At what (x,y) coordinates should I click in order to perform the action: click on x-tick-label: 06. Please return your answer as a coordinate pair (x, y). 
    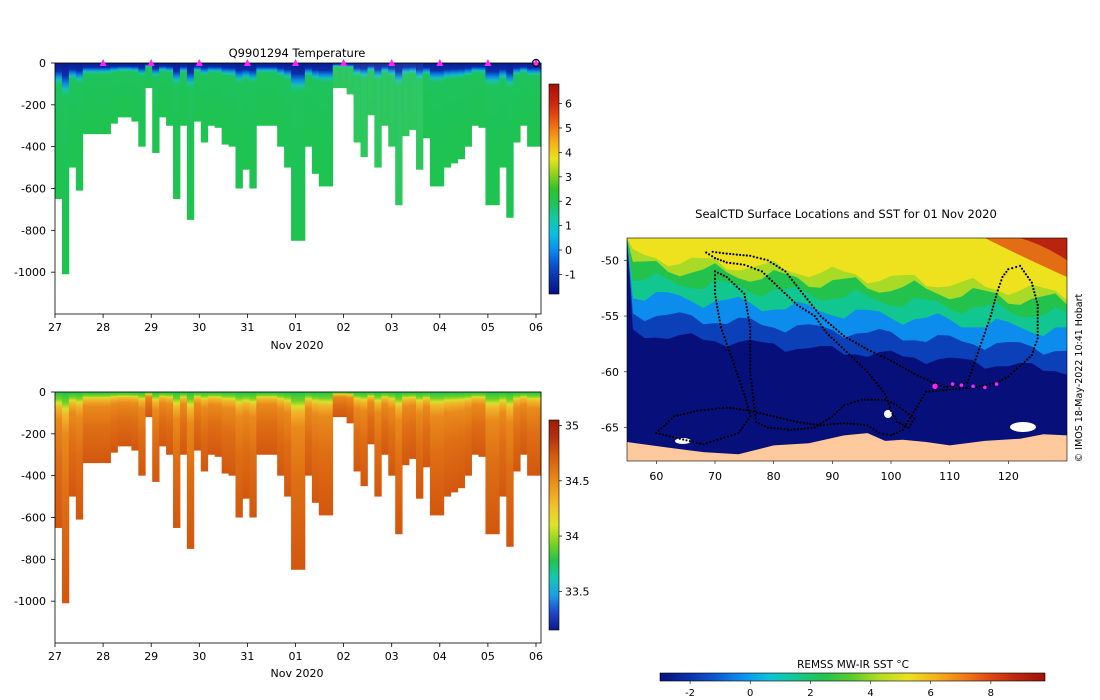
    Looking at the image, I should click on (536, 327).